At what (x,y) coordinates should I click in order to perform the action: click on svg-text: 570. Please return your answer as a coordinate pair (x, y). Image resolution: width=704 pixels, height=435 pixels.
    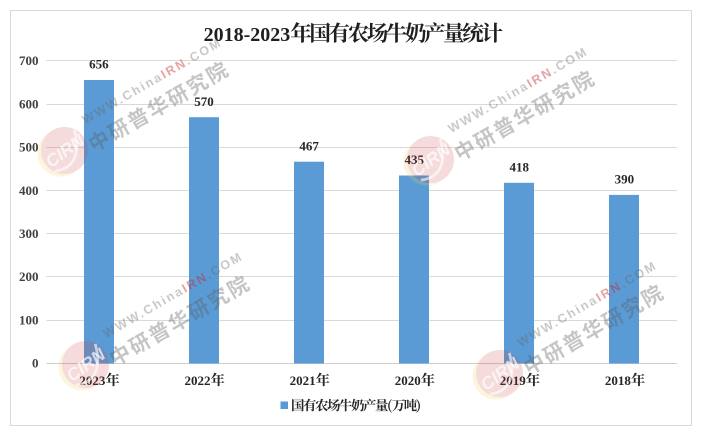
    Looking at the image, I should click on (204, 101).